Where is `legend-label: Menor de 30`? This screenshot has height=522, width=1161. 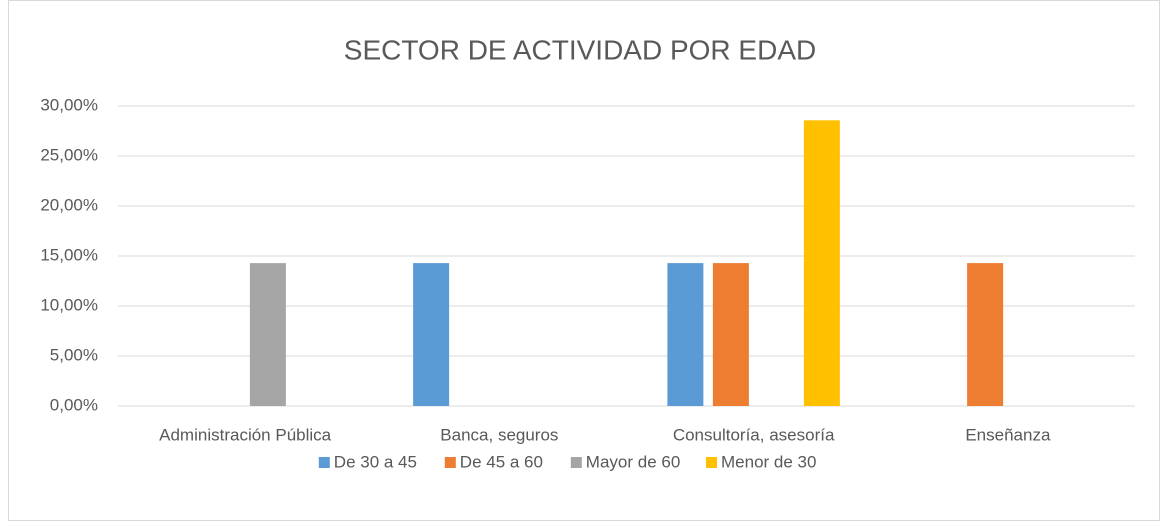 legend-label: Menor de 30 is located at coordinates (768, 461).